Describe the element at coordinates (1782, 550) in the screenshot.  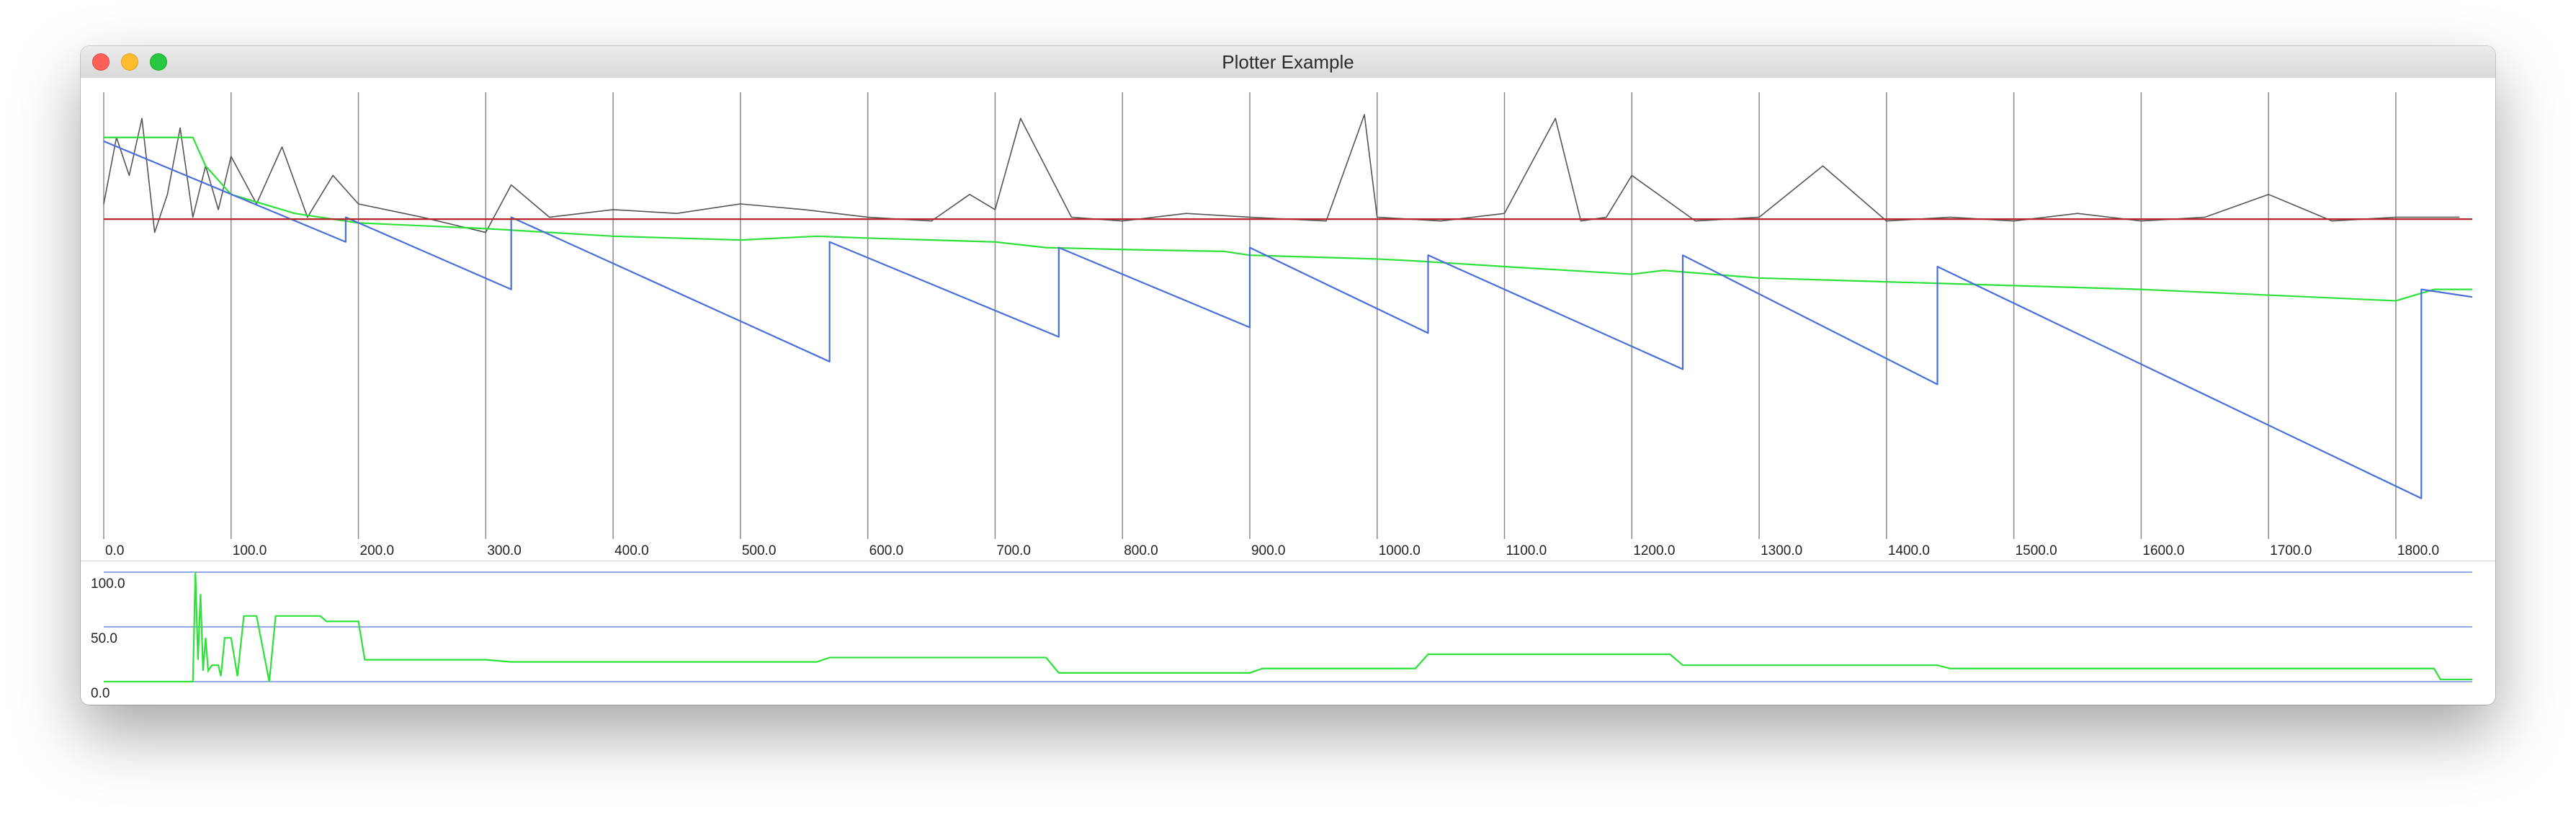
I see `x-tick-label: 1300.0` at that location.